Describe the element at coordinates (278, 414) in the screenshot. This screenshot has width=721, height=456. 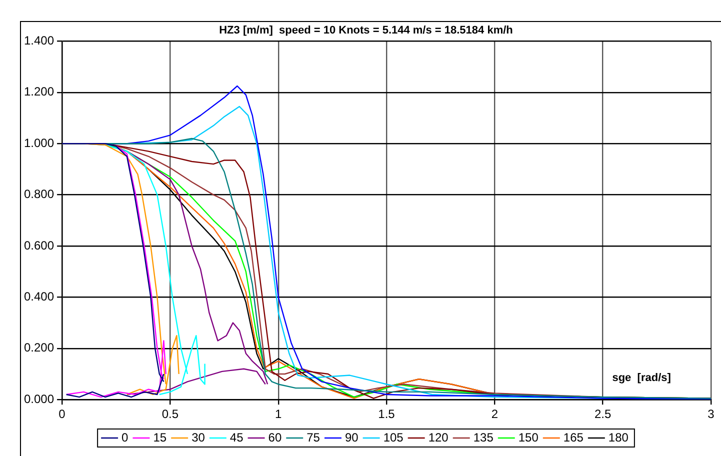
I see `x-tick-label: 1` at that location.